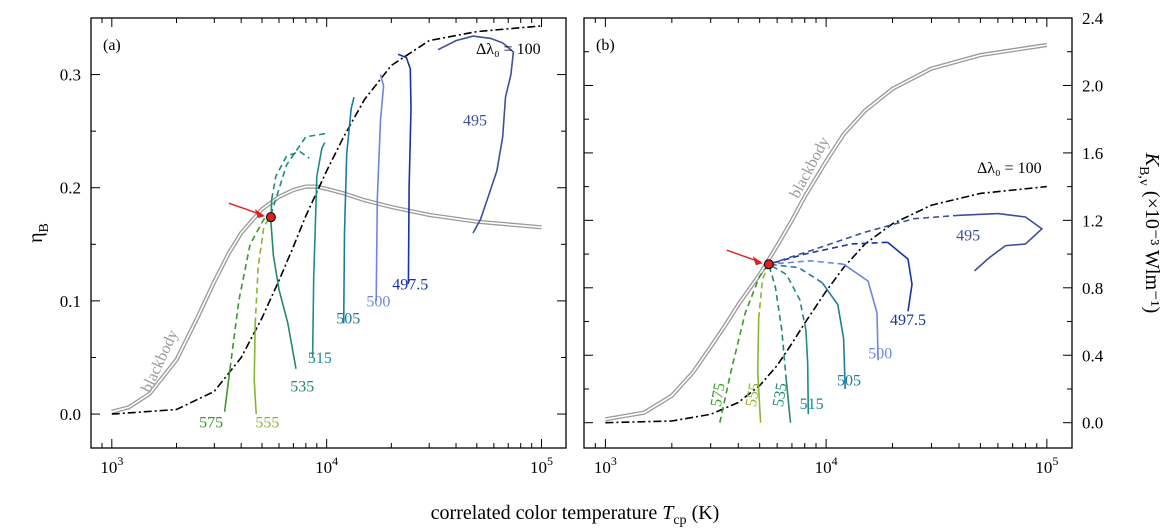  What do you see at coordinates (1093, 18) in the screenshot?
I see `y-tick-label: 2.4` at bounding box center [1093, 18].